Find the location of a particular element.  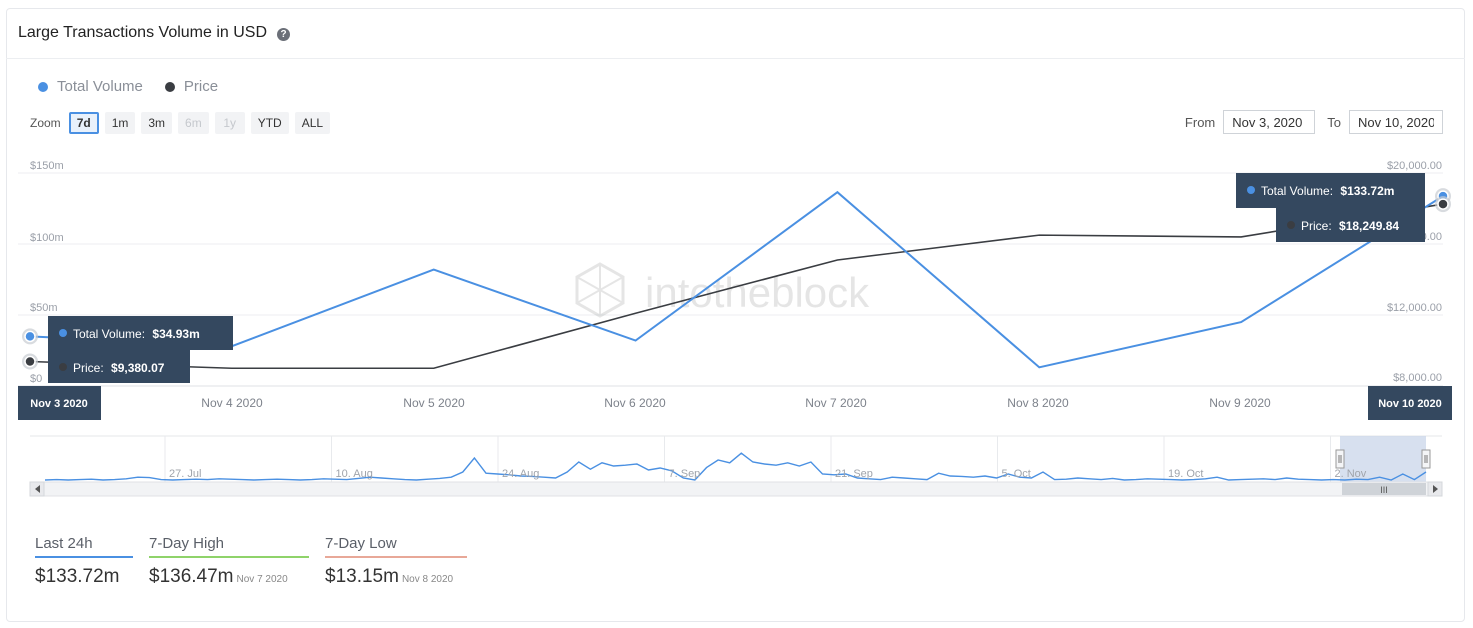

stat-7-day-high: 7-Day High $136.47m Nov 7 2020 is located at coordinates (229, 561).